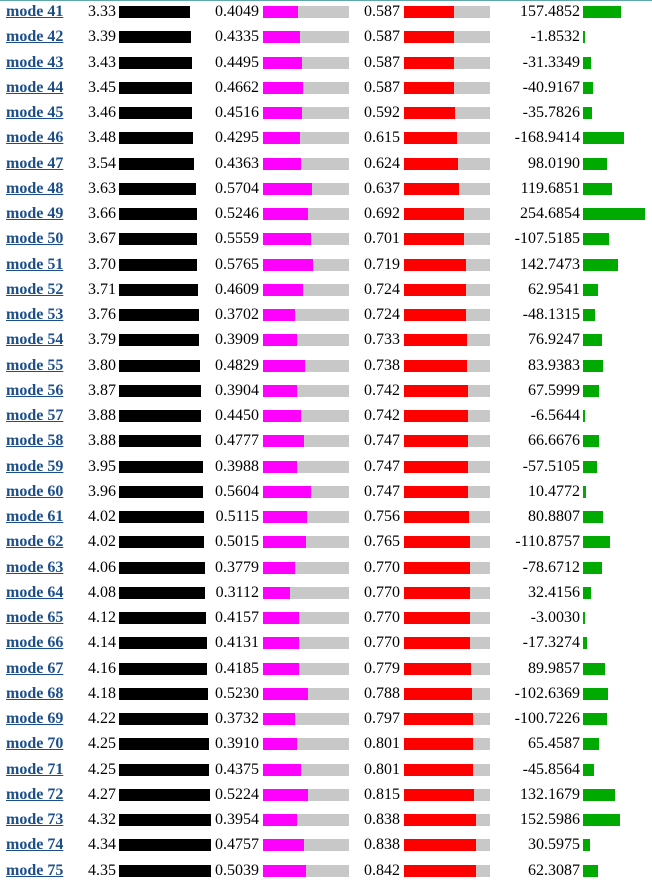 This screenshot has width=652, height=886. I want to click on ipr-value: 0.3732, so click(237, 718).